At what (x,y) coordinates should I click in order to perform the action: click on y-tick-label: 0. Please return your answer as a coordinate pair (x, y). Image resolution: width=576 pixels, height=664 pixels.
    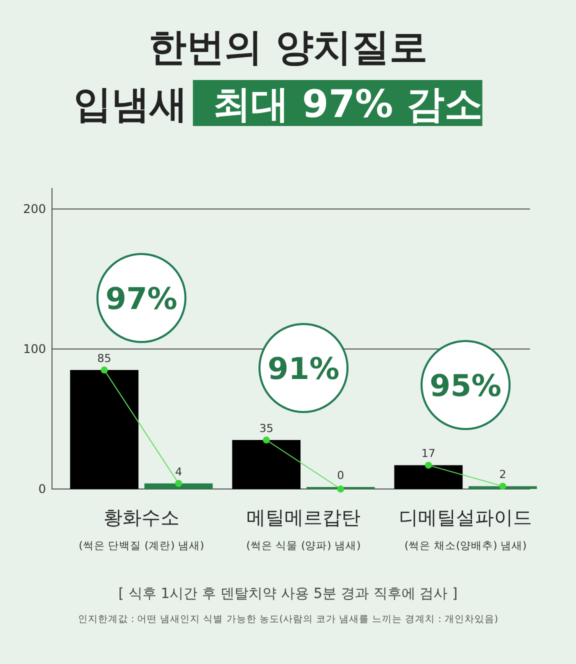
    Looking at the image, I should click on (42, 489).